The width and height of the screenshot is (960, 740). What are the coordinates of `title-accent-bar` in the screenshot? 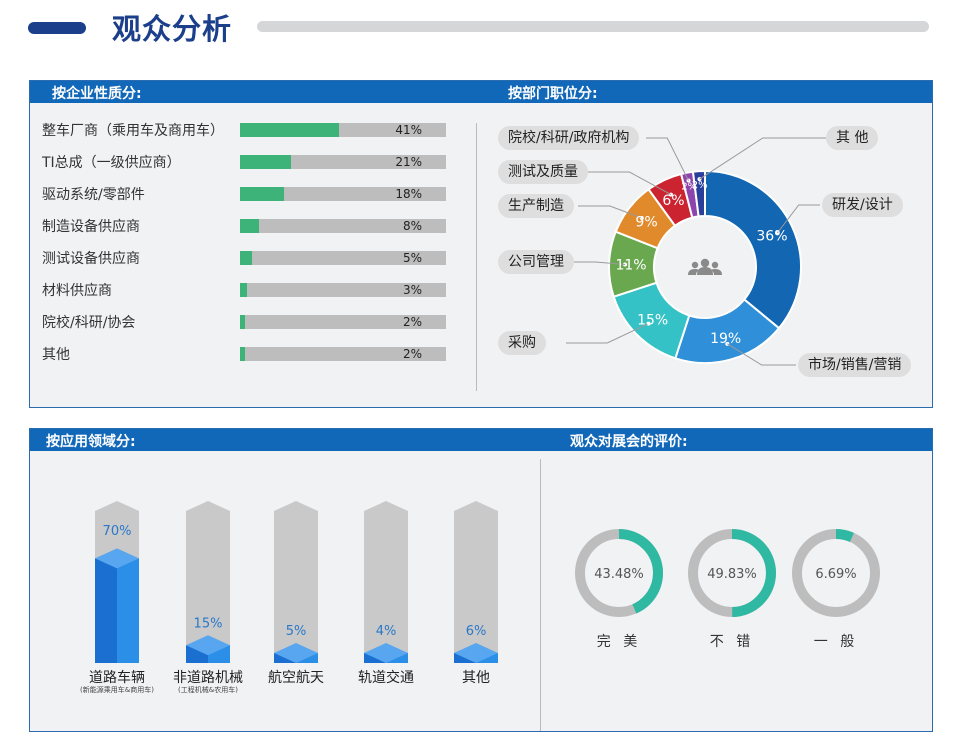 It's located at (57, 28).